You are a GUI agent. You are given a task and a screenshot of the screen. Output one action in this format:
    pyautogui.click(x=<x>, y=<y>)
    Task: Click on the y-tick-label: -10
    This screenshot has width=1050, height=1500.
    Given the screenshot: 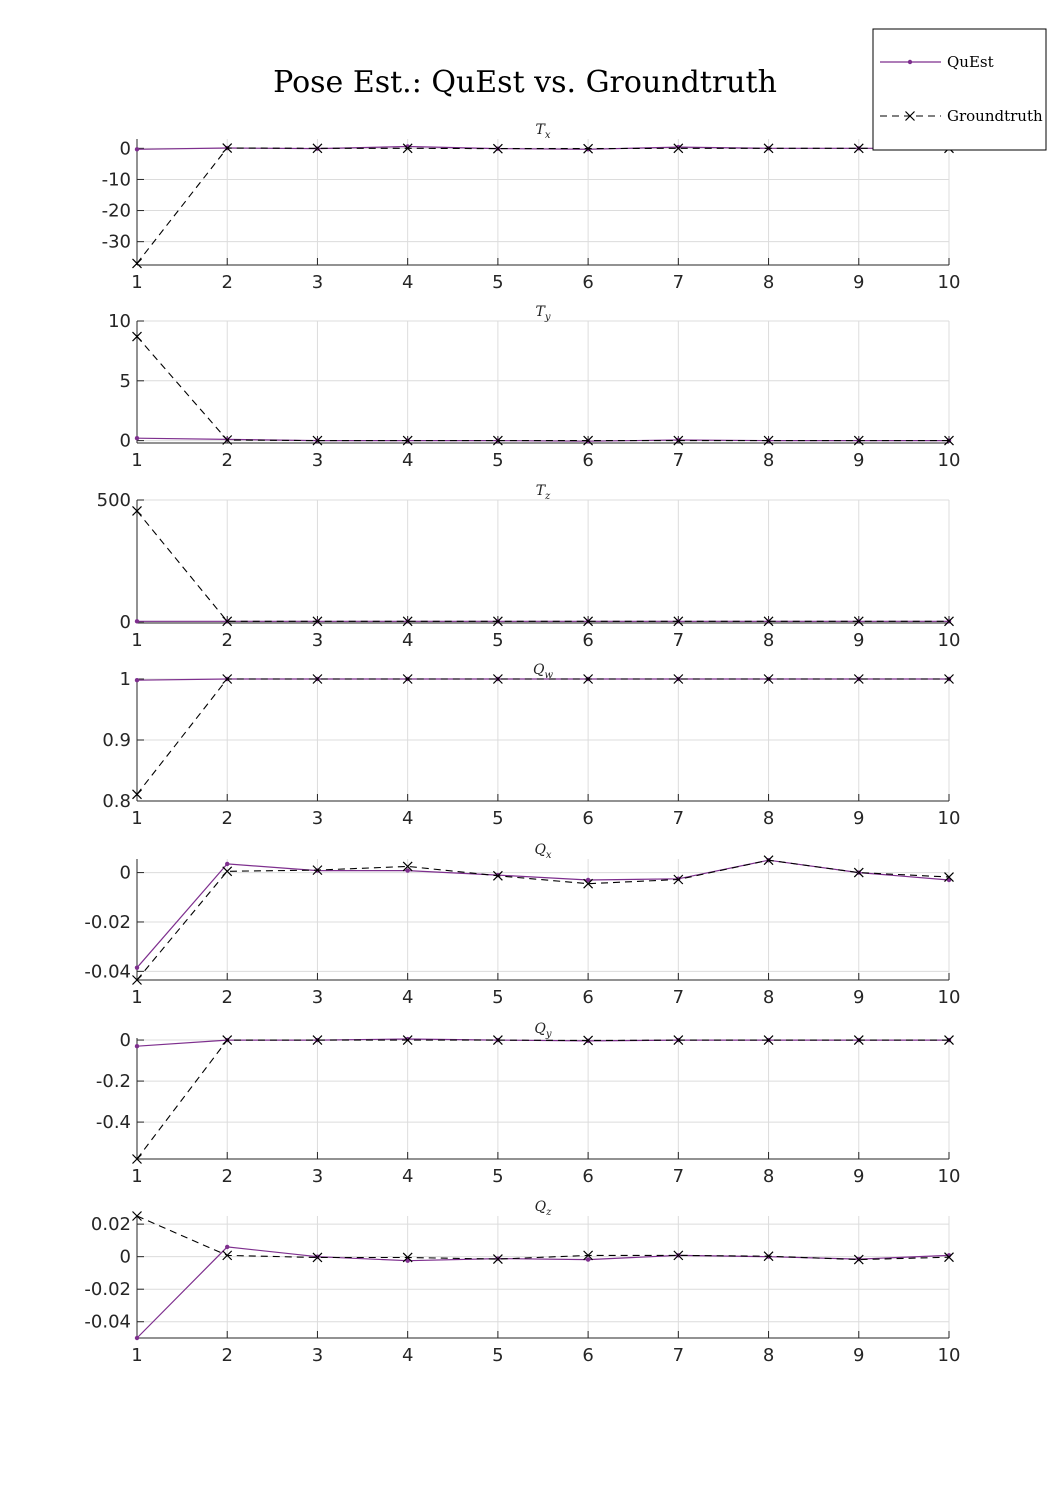 What is the action you would take?
    pyautogui.click(x=116, y=179)
    